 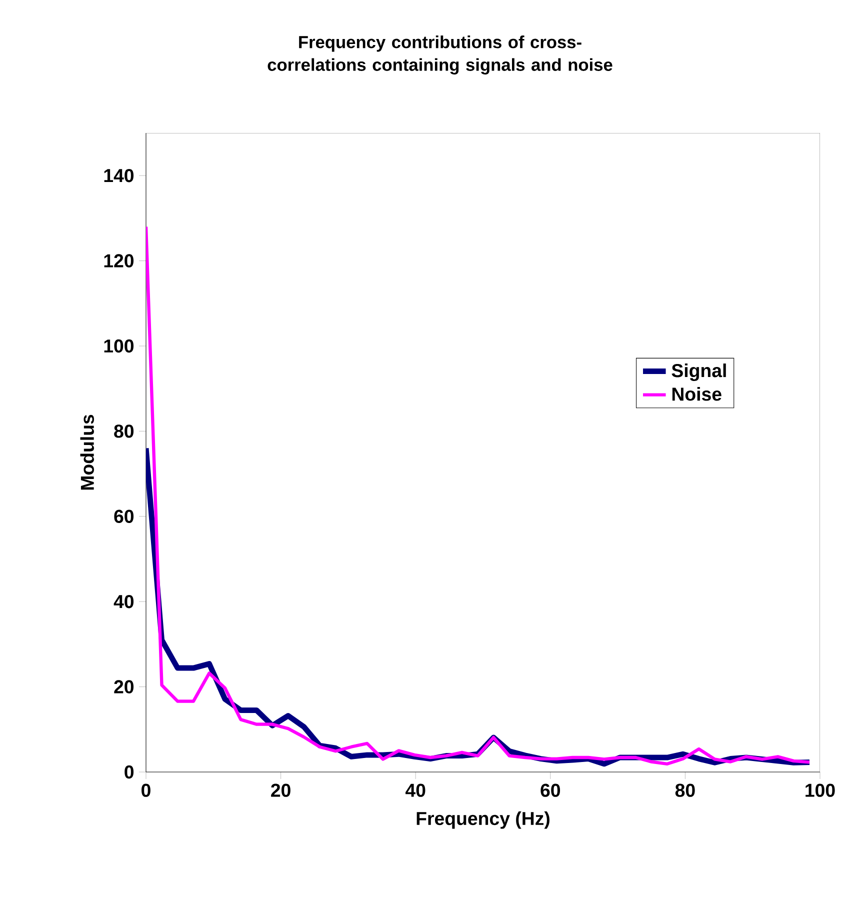 What do you see at coordinates (124, 601) in the screenshot?
I see `y-tick-label: 40` at bounding box center [124, 601].